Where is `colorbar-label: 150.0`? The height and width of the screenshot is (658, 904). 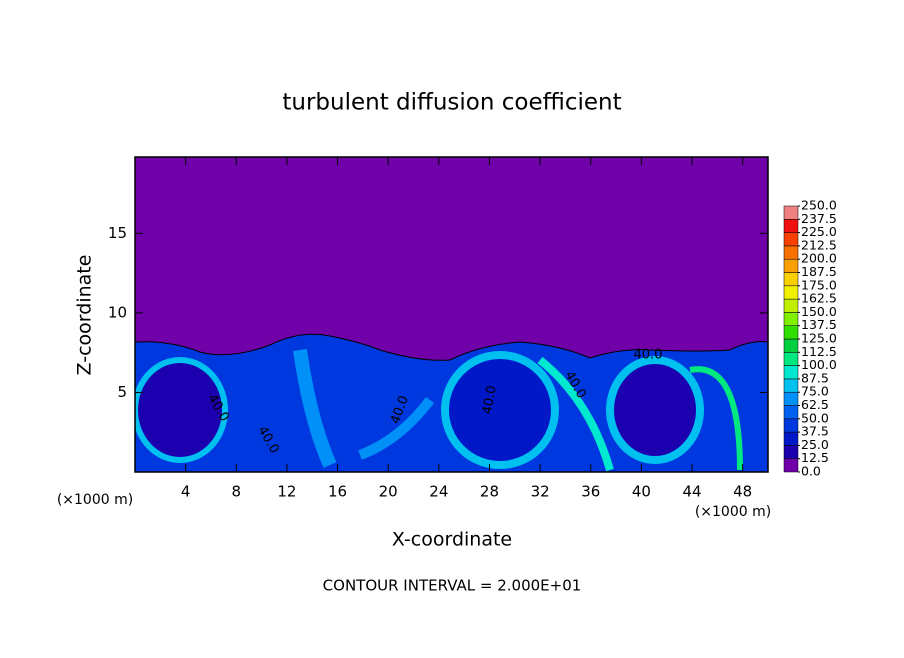
colorbar-label: 150.0 is located at coordinates (819, 311).